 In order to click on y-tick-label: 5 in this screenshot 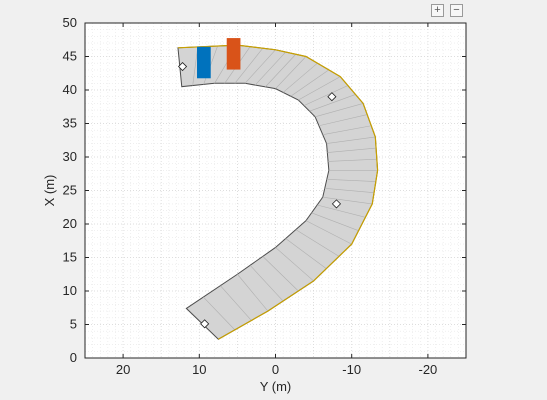, I will do `click(73, 324)`.